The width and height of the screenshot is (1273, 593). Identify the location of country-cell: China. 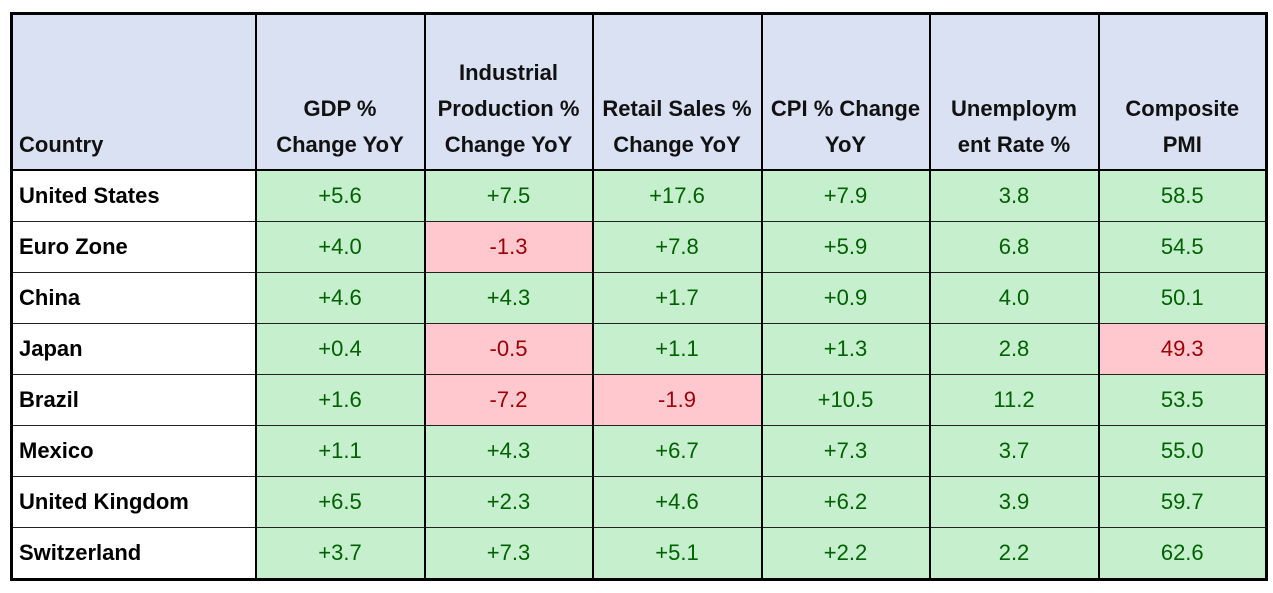
(133, 298).